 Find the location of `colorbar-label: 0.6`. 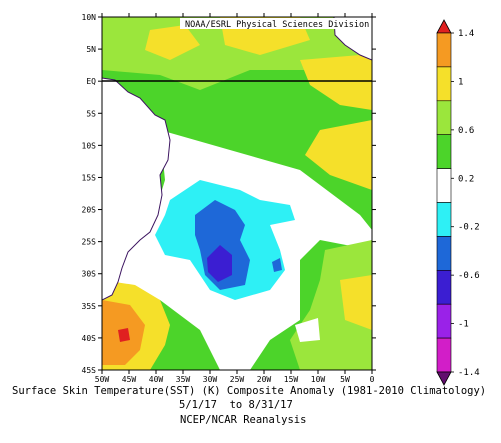

colorbar-label: 0.6 is located at coordinates (466, 131).